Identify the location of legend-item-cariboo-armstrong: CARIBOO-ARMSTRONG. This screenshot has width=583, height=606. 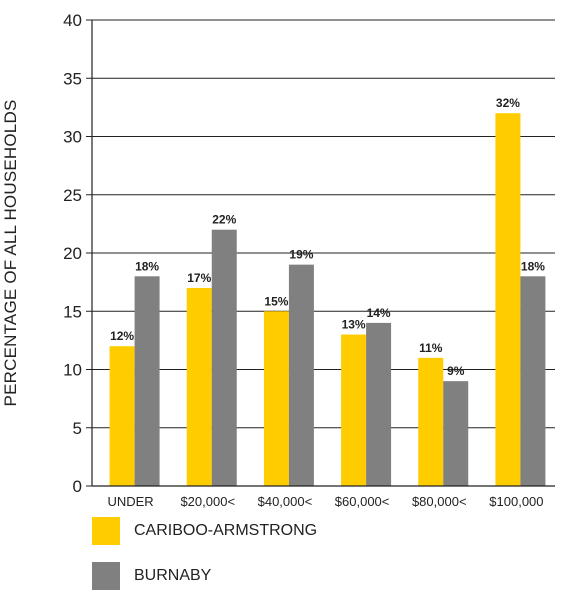
(204, 531).